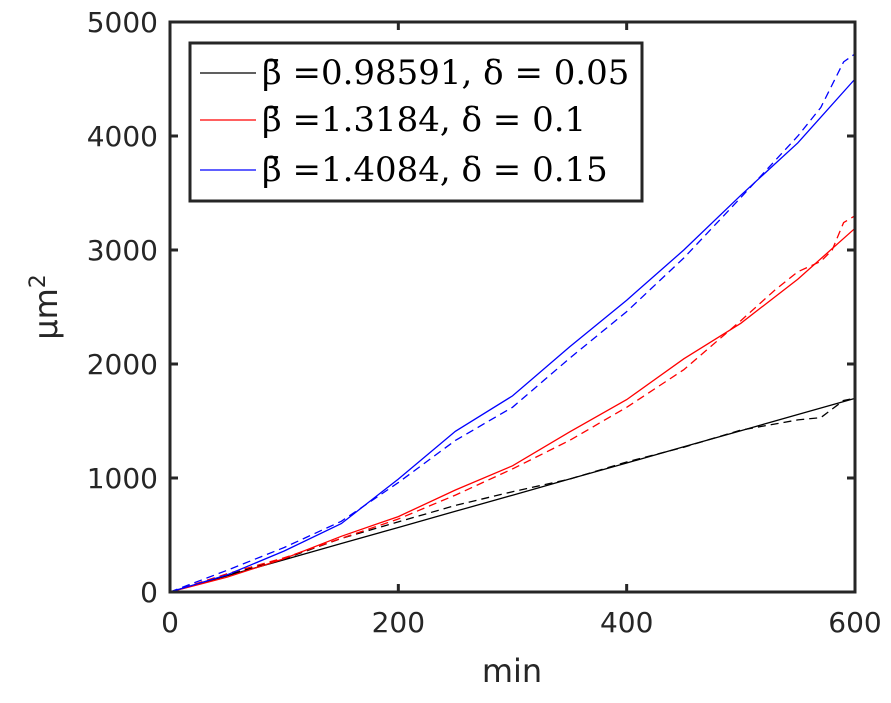 The image size is (891, 703). What do you see at coordinates (626, 622) in the screenshot?
I see `x-tick-label: 400` at bounding box center [626, 622].